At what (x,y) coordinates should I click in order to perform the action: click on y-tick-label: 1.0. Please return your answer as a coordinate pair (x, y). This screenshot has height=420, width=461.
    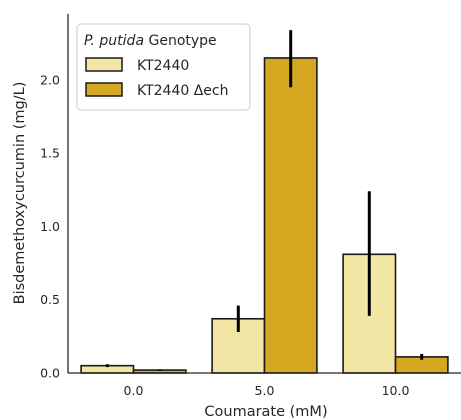
    Looking at the image, I should click on (50, 226).